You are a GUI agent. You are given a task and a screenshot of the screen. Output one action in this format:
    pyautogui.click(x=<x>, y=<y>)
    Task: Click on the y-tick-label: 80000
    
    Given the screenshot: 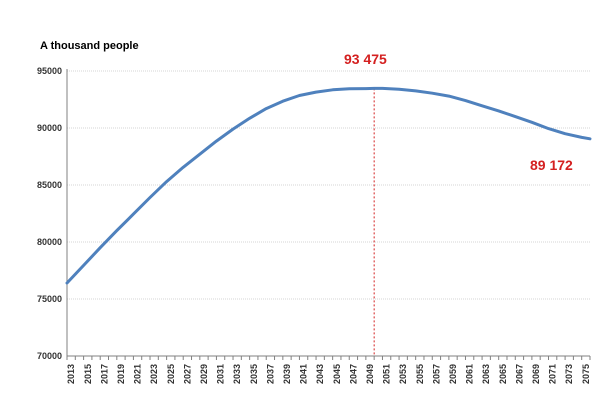 What is the action you would take?
    pyautogui.click(x=49, y=242)
    